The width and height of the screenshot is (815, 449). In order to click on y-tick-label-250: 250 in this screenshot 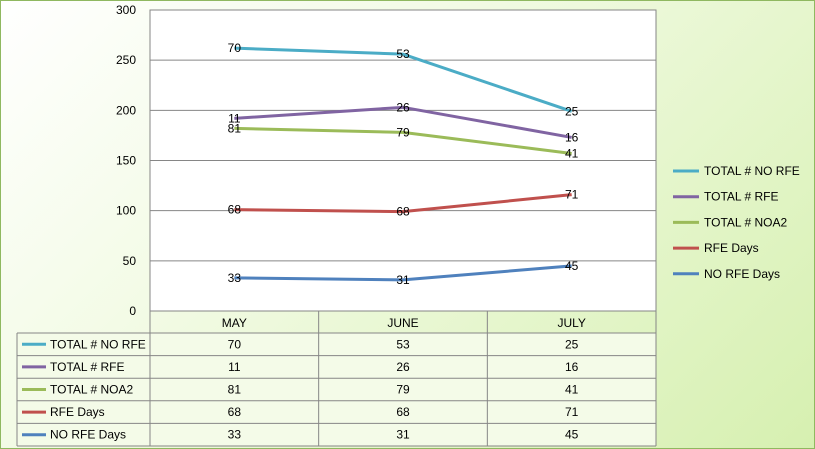, I will do `click(126, 60)`.